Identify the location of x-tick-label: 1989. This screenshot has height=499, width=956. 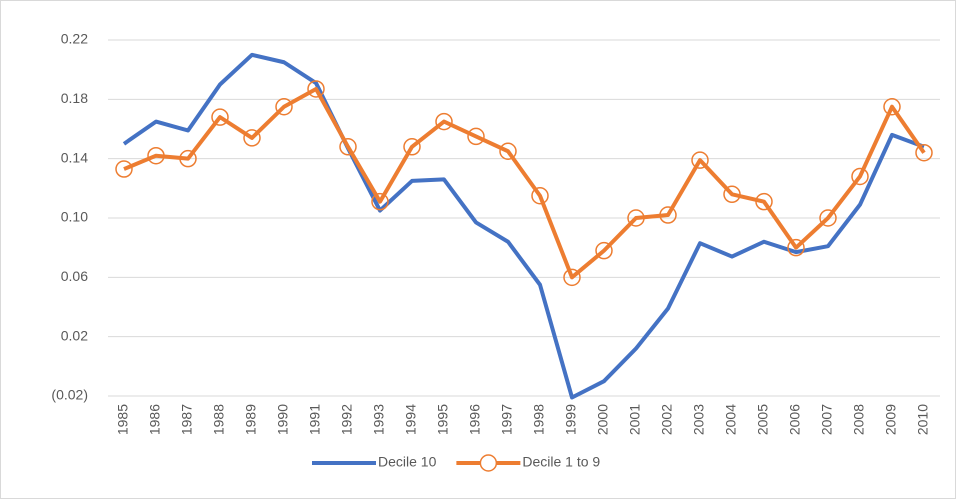
(251, 419).